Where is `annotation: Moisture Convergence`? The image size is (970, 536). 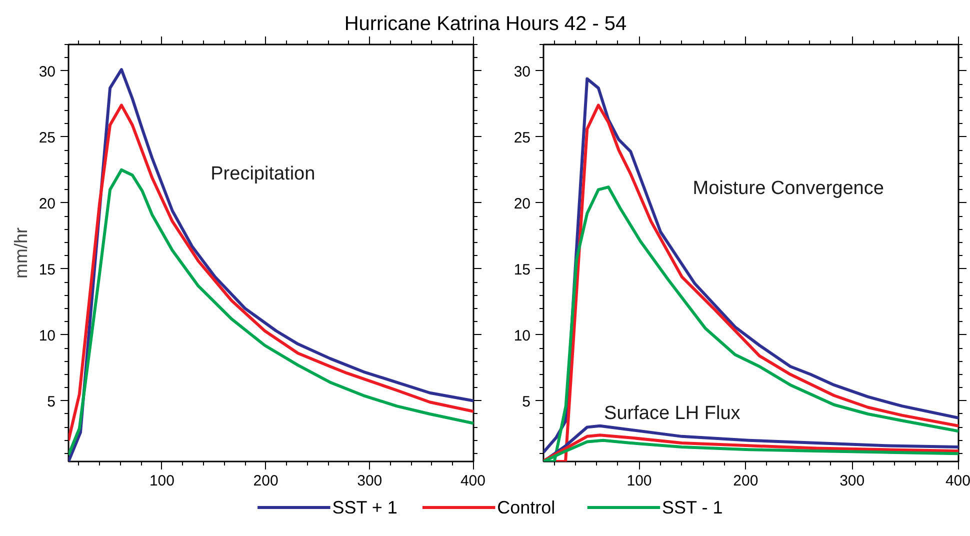
annotation: Moisture Convergence is located at coordinates (788, 188).